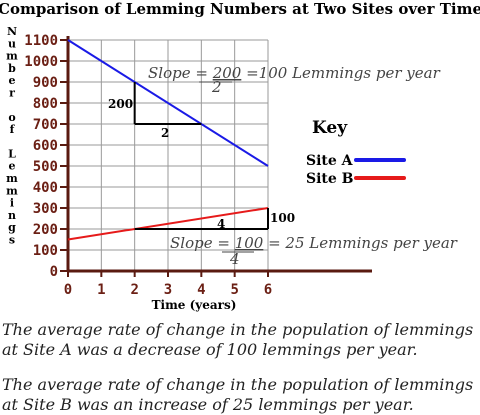  I want to click on y-axis-label-char: i, so click(12, 203).